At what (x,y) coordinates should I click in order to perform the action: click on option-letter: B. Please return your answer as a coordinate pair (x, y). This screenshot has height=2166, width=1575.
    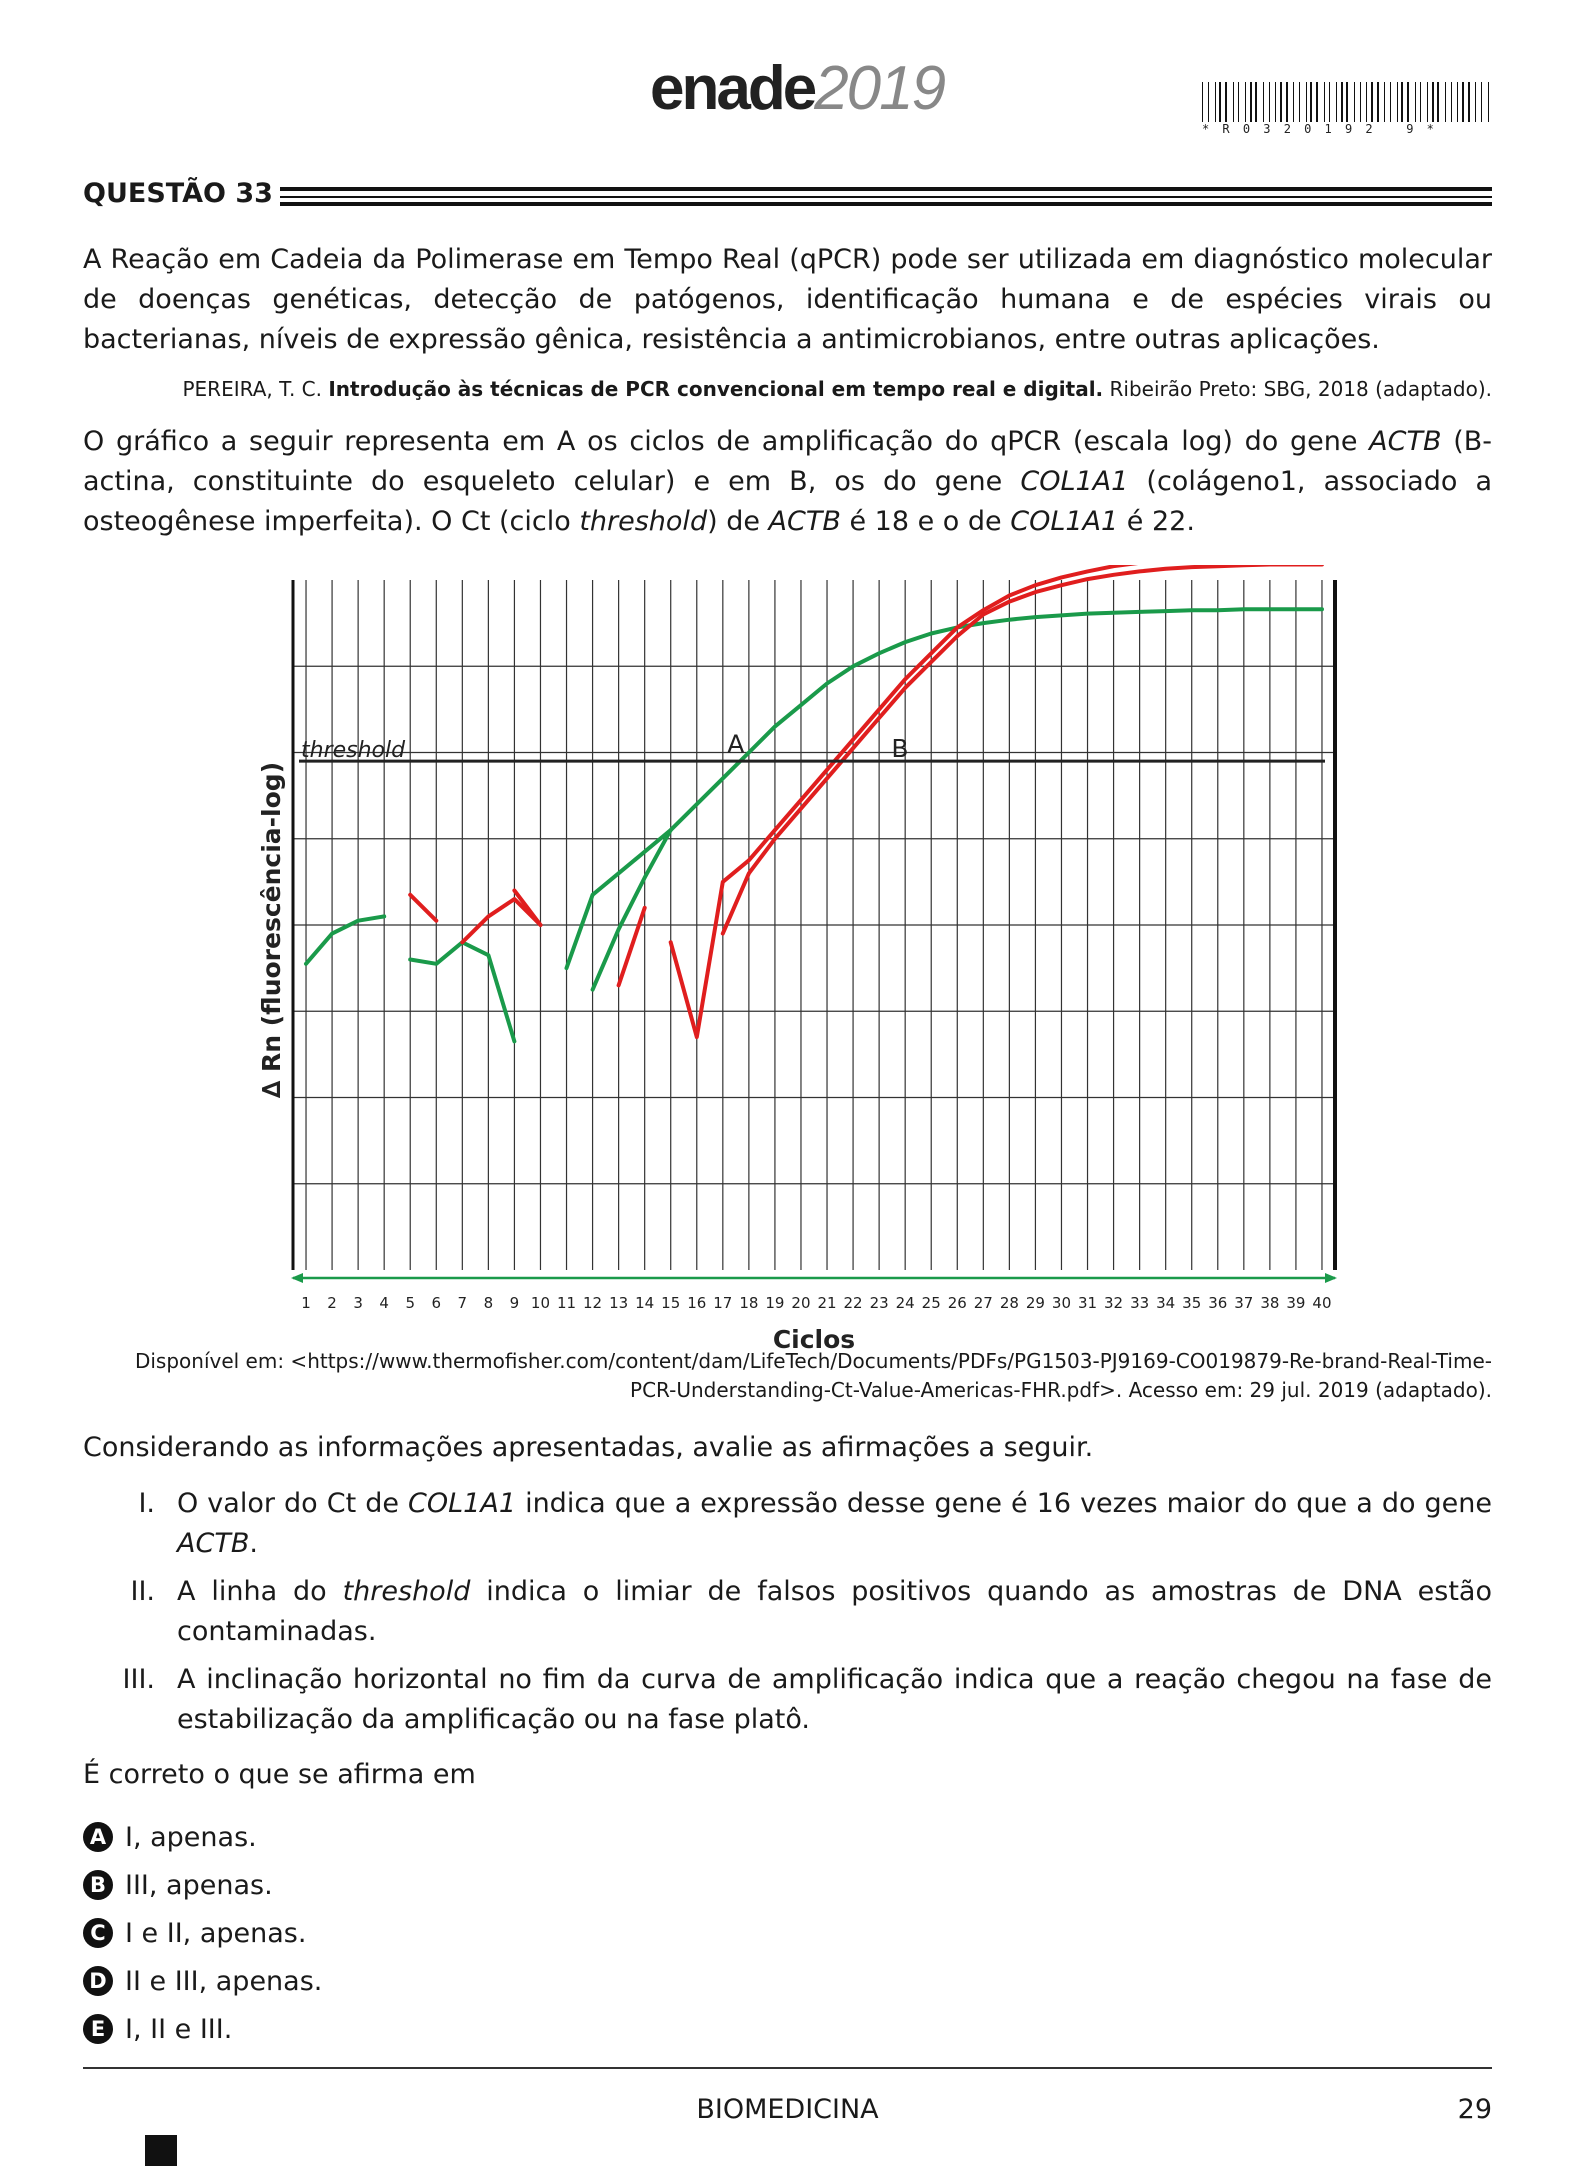
    Looking at the image, I should click on (98, 1885).